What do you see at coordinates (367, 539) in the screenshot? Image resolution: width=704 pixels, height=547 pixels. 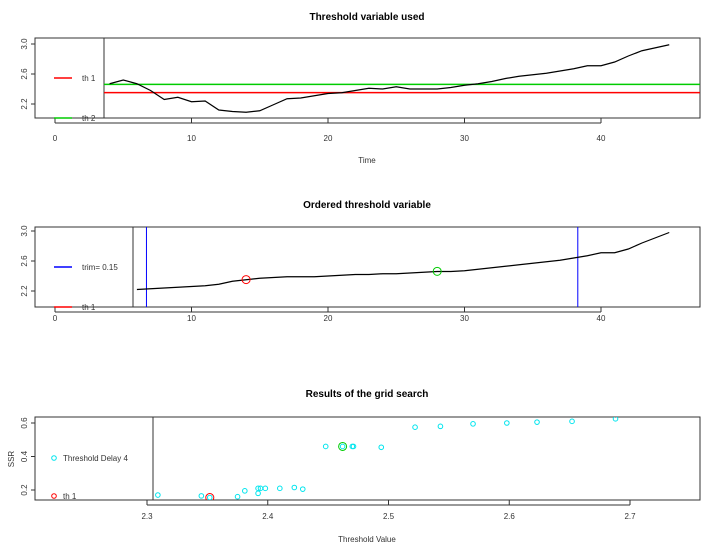 I see `x-axis-label: Threshold Value` at bounding box center [367, 539].